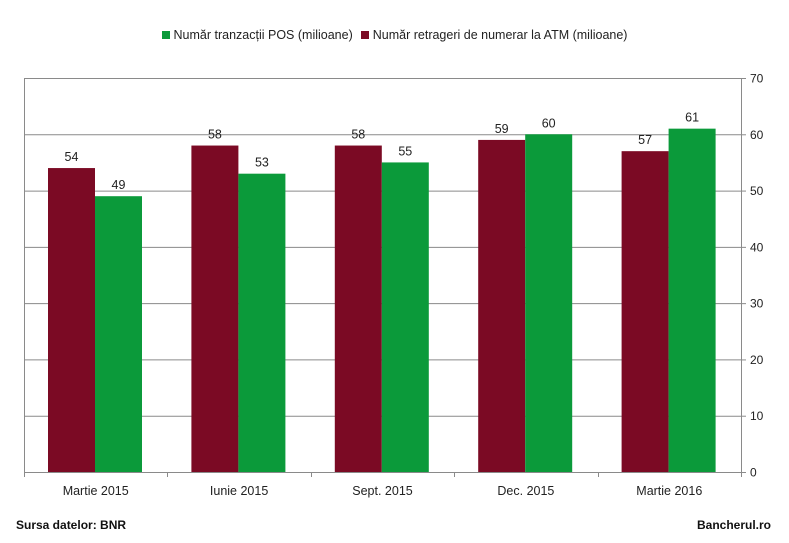 The width and height of the screenshot is (789, 543). Describe the element at coordinates (733, 525) in the screenshot. I see `brand-label: Bancherul.ro` at that location.